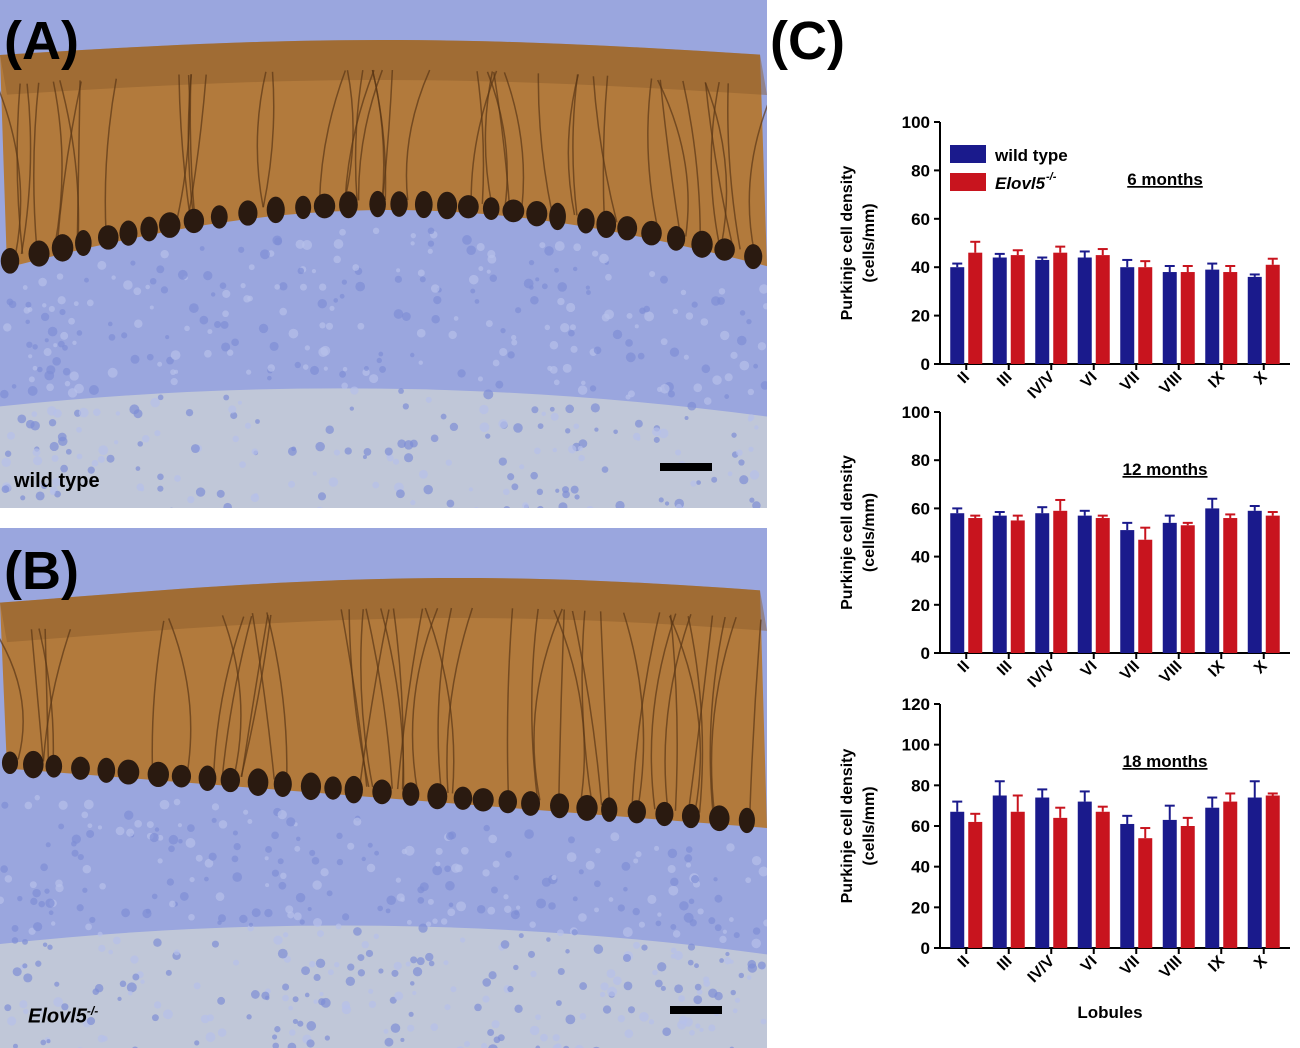 Image resolution: width=1300 pixels, height=1048 pixels. I want to click on x-tick-label: VIII, so click(1171, 383).